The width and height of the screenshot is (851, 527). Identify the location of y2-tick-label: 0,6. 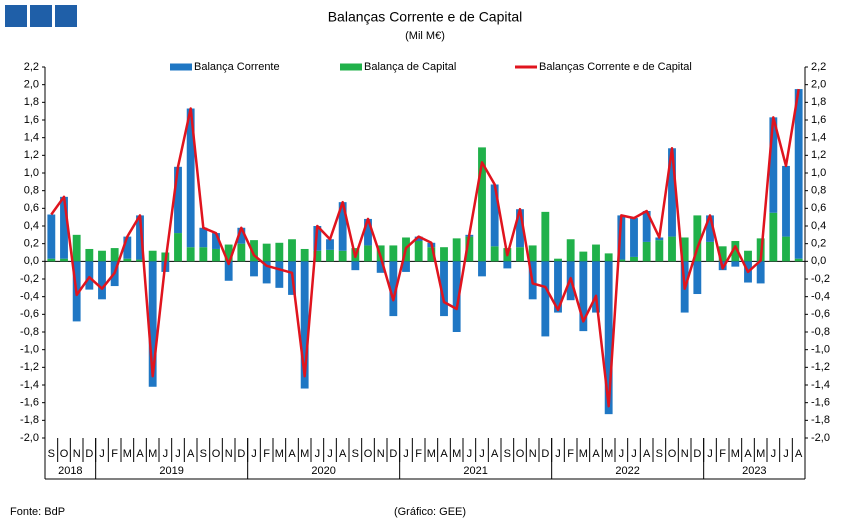
(818, 208).